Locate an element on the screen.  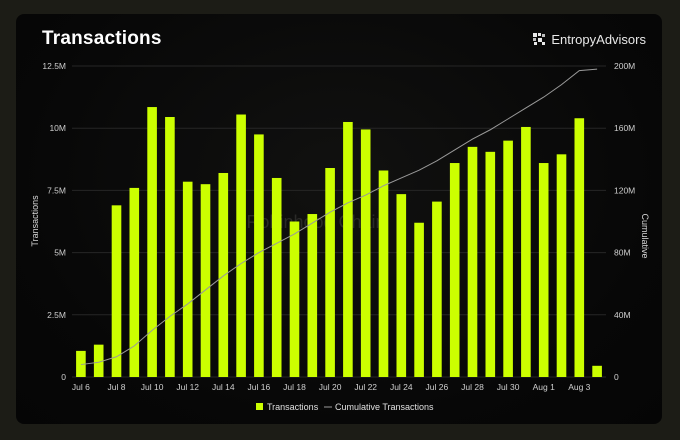
entropy-logo-icon is located at coordinates (539, 39).